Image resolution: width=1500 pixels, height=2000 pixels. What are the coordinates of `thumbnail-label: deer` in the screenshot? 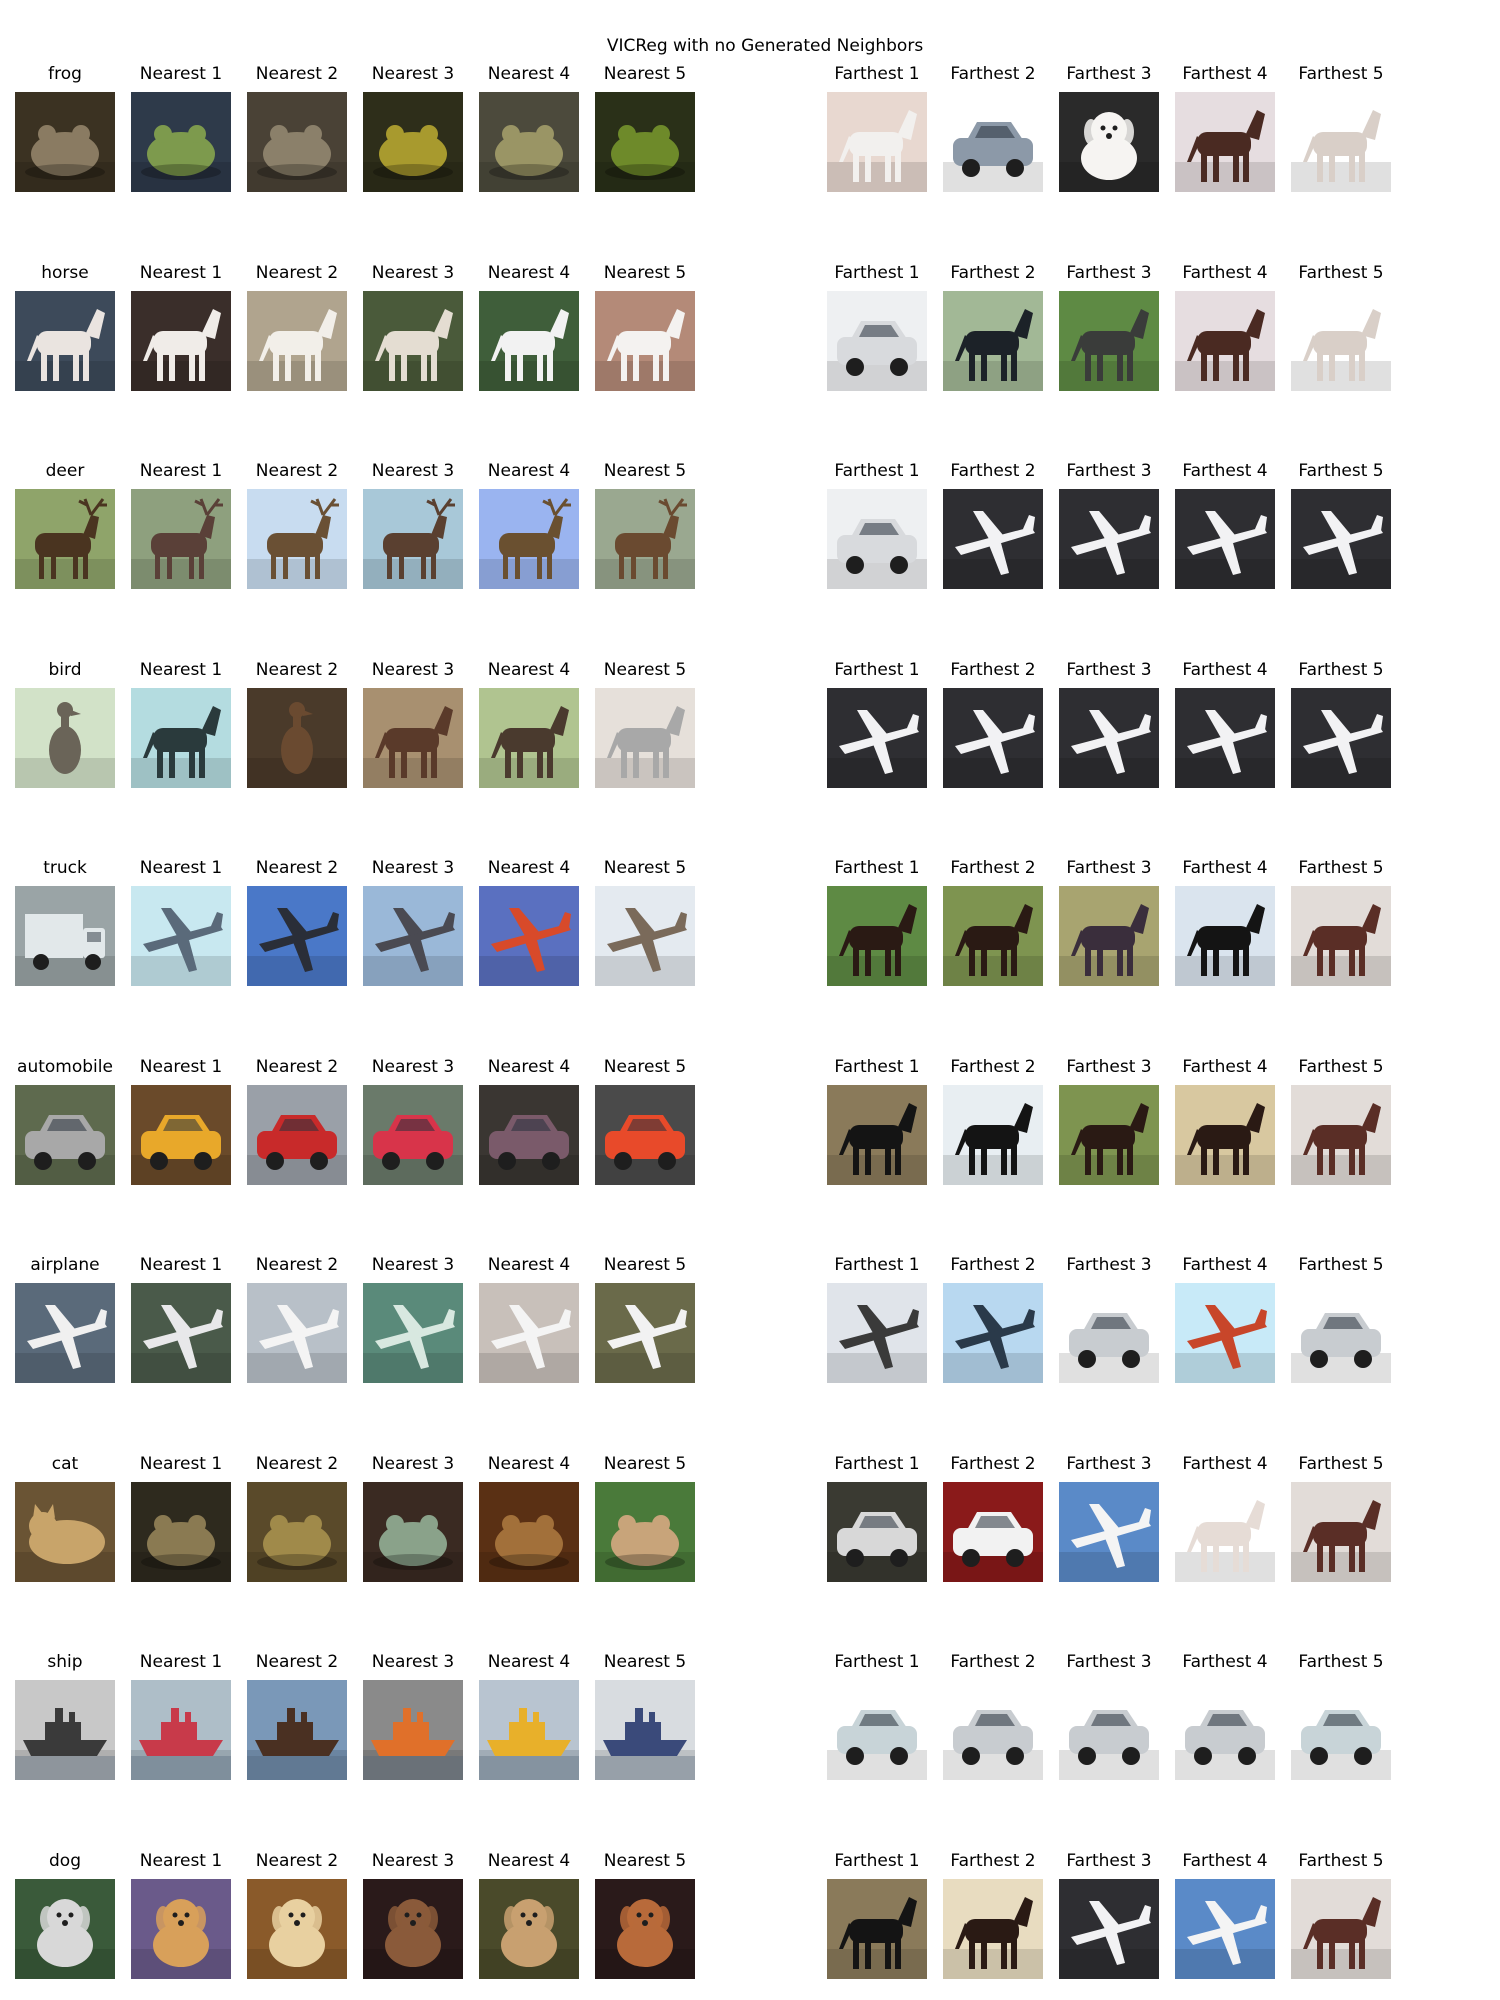 It's located at (65, 471).